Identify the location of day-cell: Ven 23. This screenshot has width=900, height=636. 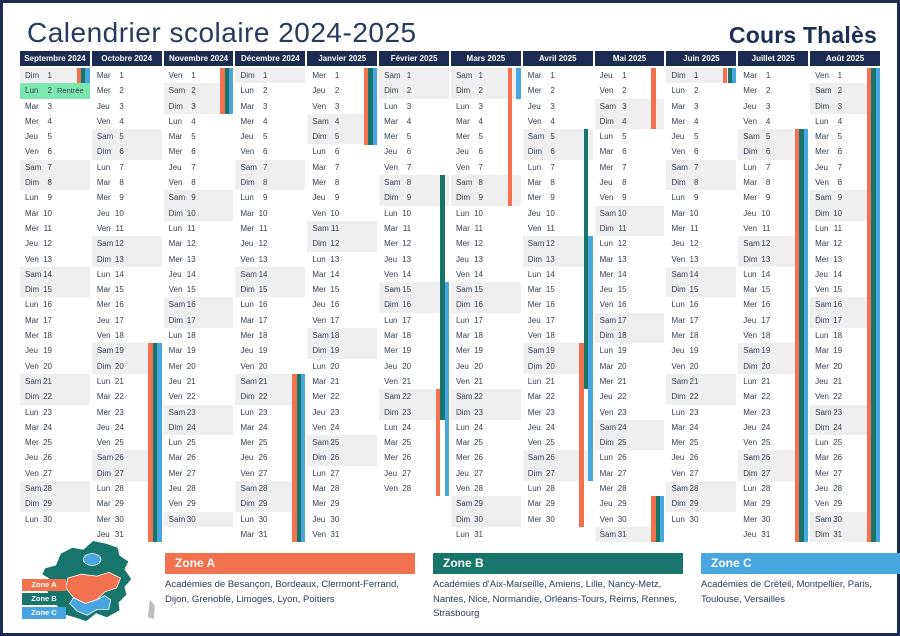
(630, 412).